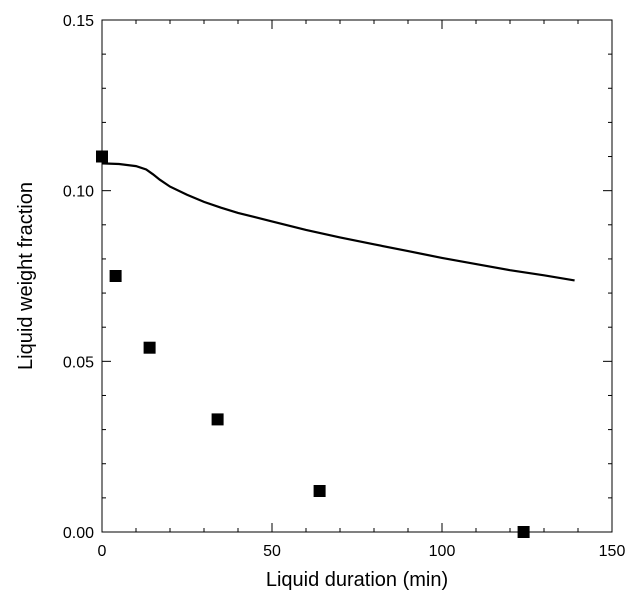 This screenshot has width=632, height=603. I want to click on x-tick-label: 100, so click(442, 551).